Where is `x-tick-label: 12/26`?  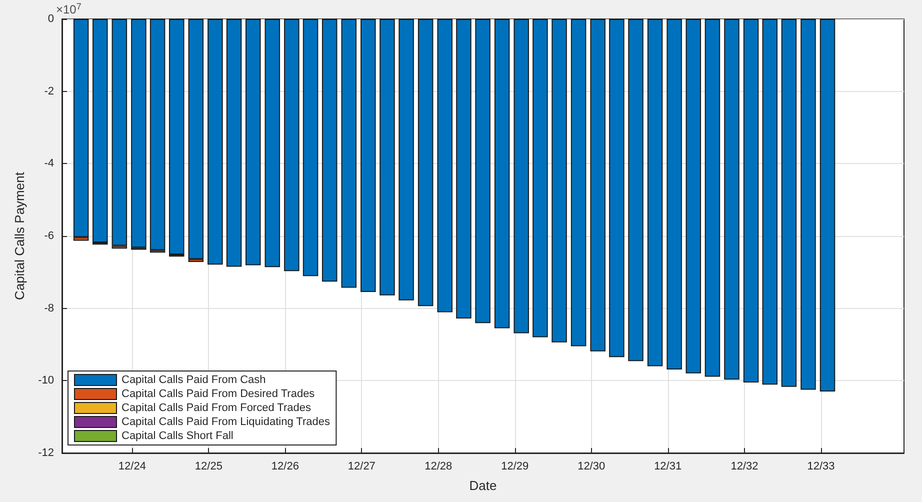
x-tick-label: 12/26 is located at coordinates (285, 466).